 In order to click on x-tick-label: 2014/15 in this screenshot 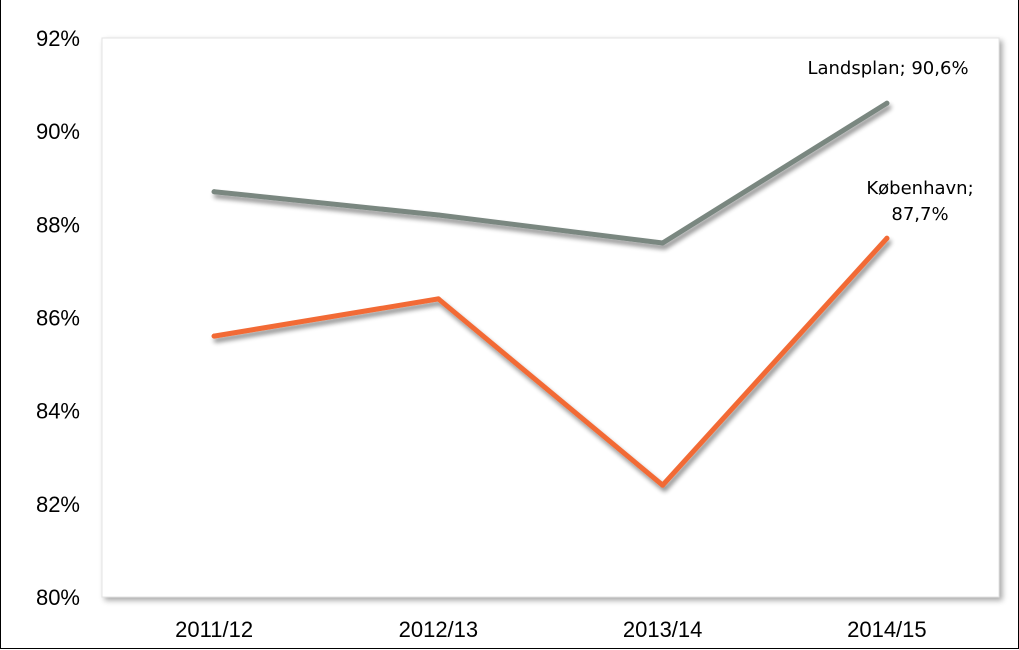, I will do `click(887, 629)`.